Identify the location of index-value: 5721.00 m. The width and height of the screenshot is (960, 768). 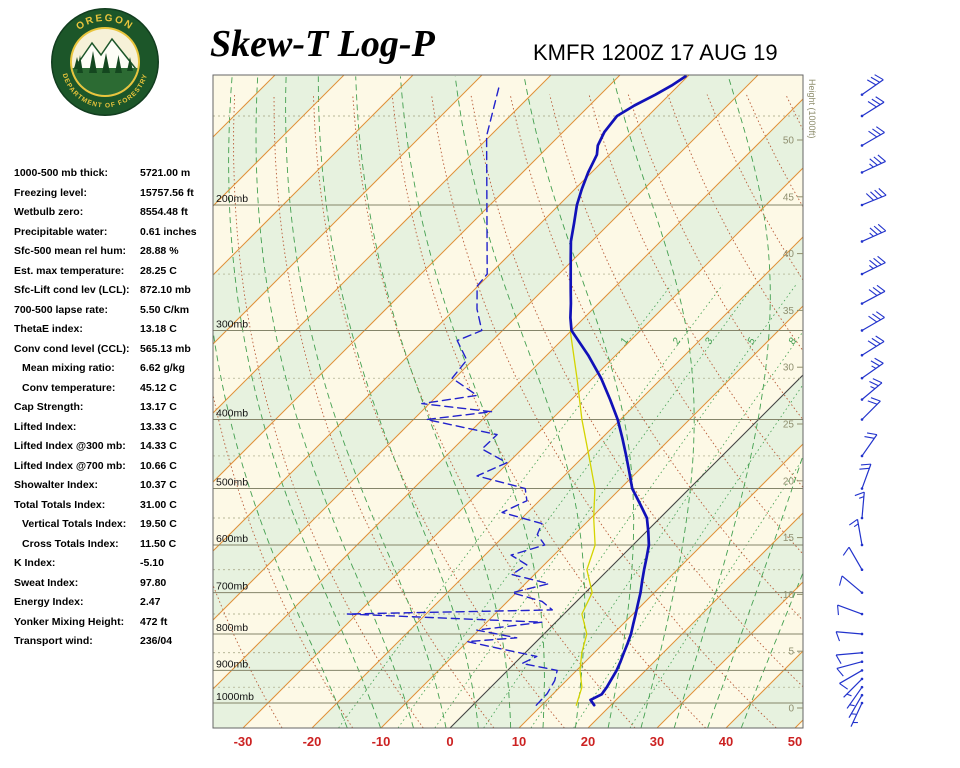
(165, 173).